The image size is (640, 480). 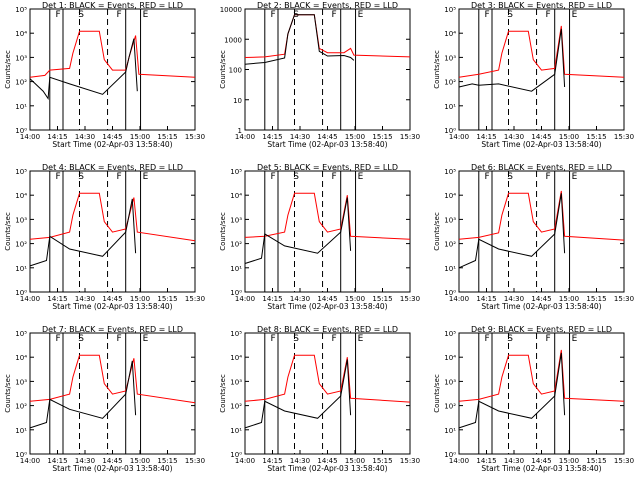 I want to click on panel-title: Det 6: BLACK = Events, RED = LLD, so click(x=541, y=167).